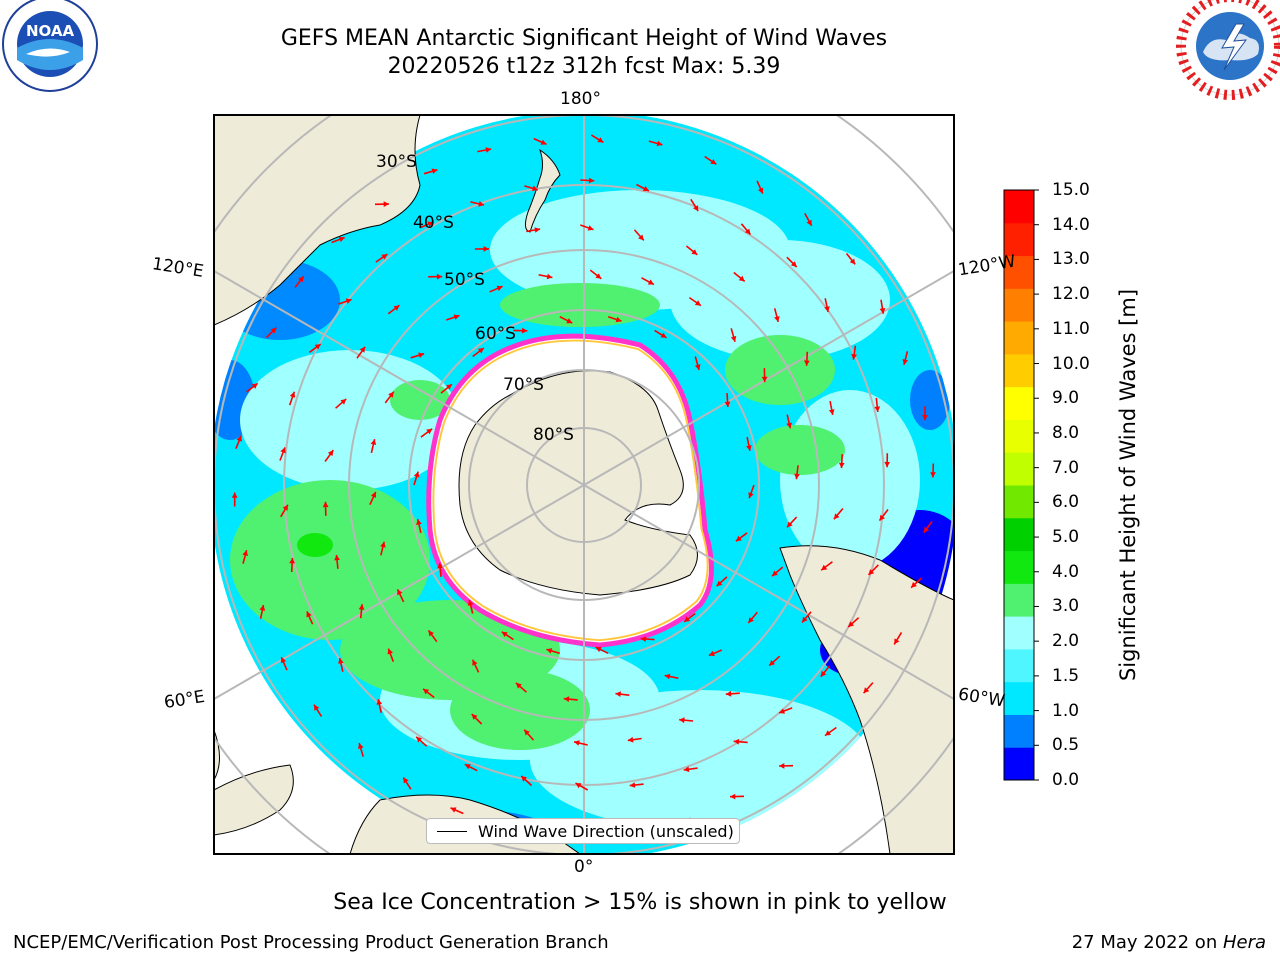  What do you see at coordinates (1066, 745) in the screenshot?
I see `colorbar-tick-label: 0.5` at bounding box center [1066, 745].